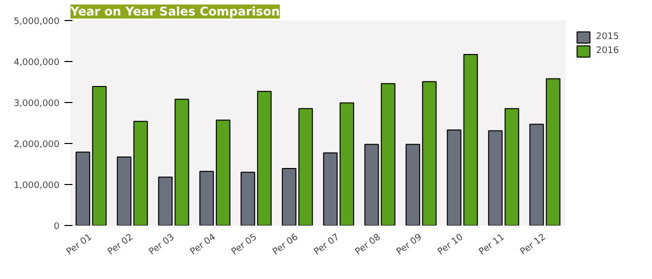 The width and height of the screenshot is (652, 279). Describe the element at coordinates (37, 145) in the screenshot. I see `y-tick-label: 2,000,000` at that location.